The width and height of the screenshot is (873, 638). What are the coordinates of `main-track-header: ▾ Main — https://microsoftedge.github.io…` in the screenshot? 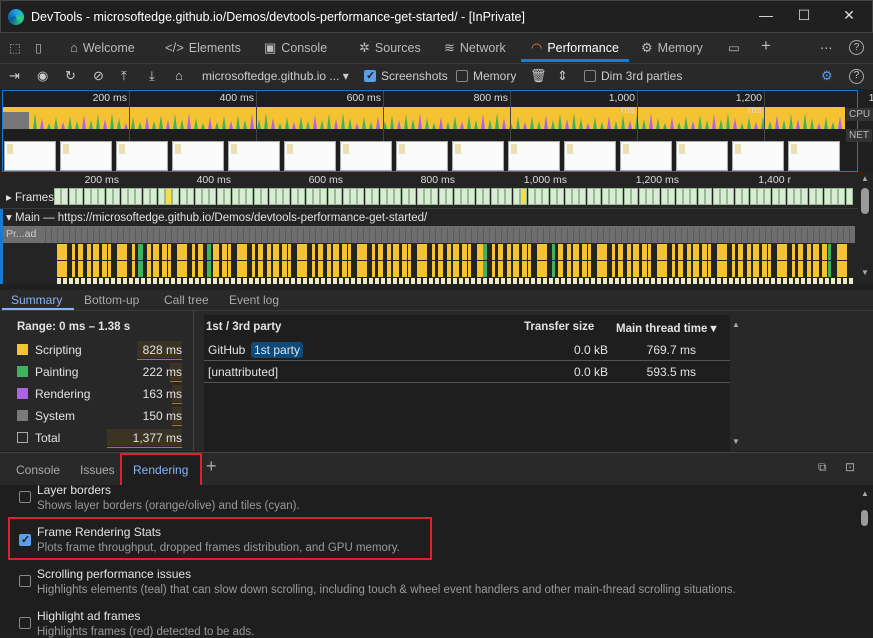 It's located at (217, 218).